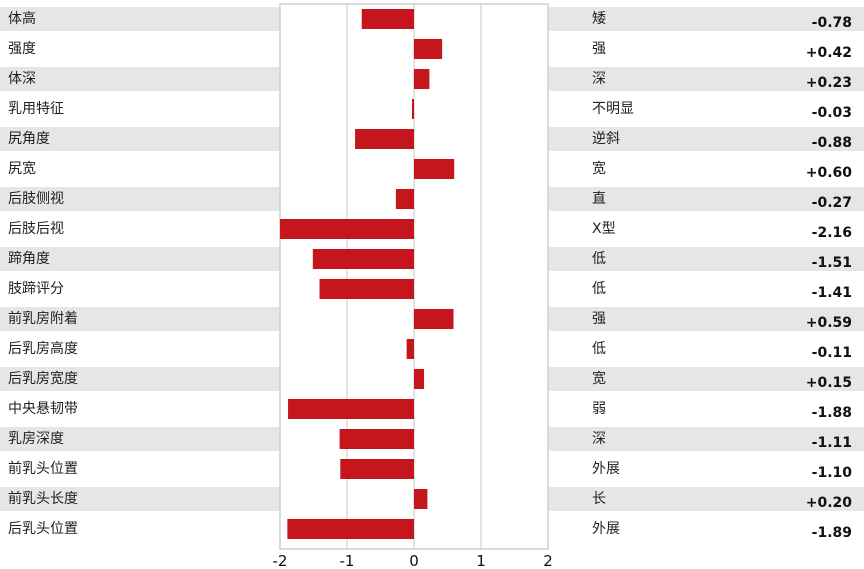 This screenshot has width=864, height=569. Describe the element at coordinates (43, 529) in the screenshot. I see `trait-label: 后乳头位置` at that location.